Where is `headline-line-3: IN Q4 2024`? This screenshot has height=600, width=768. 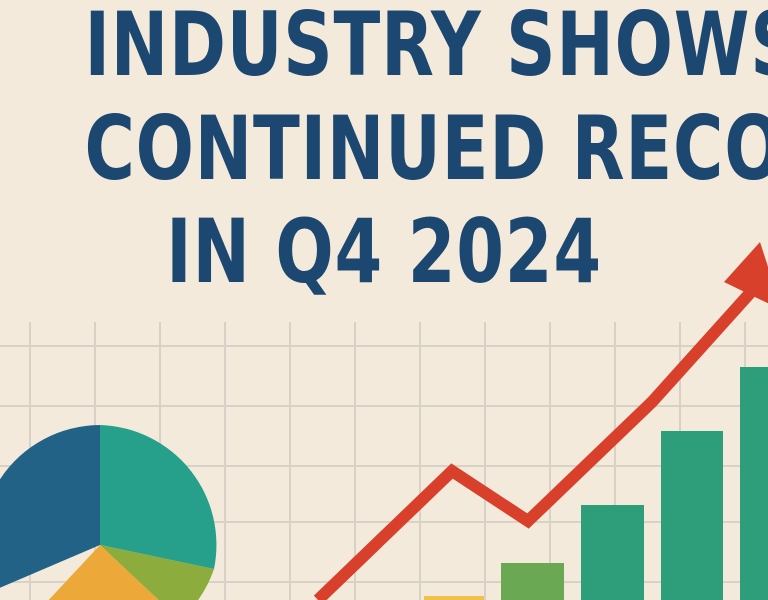
headline-line-3: IN Q4 2024 is located at coordinates (384, 251).